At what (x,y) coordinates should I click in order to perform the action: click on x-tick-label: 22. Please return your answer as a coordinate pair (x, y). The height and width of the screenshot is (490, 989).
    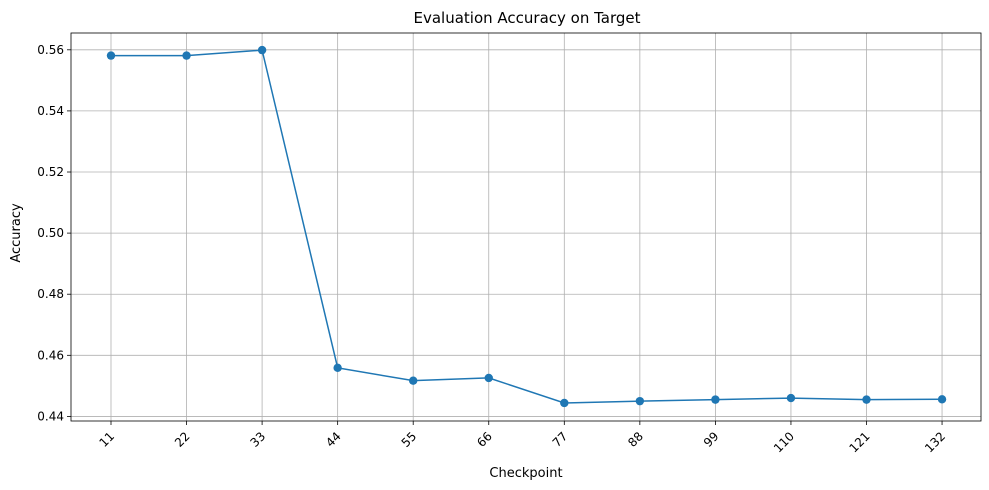
    Looking at the image, I should click on (182, 439).